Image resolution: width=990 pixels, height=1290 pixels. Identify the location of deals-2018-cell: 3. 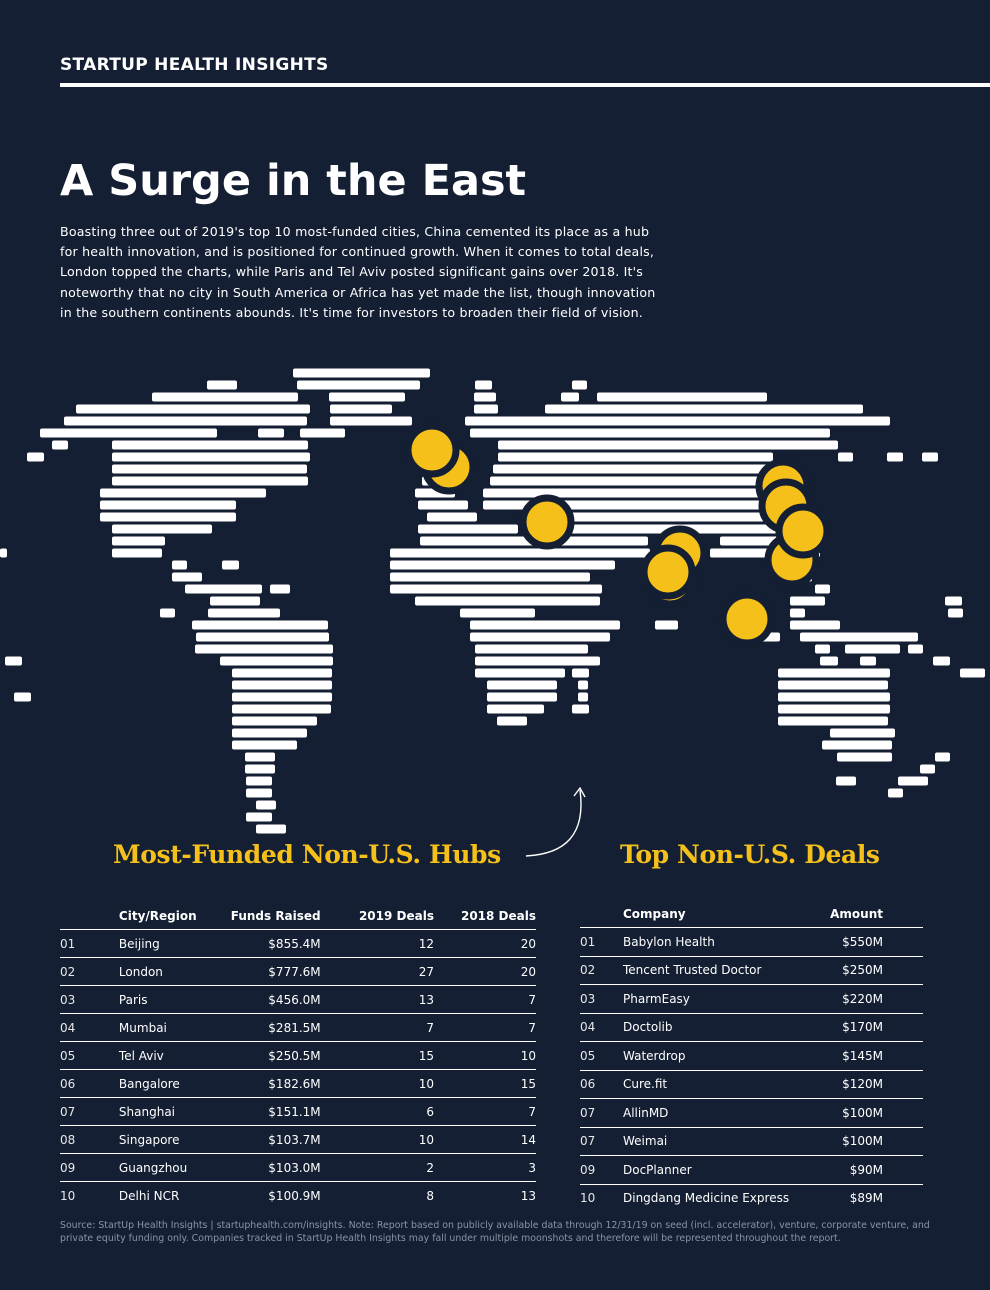
(484, 1167).